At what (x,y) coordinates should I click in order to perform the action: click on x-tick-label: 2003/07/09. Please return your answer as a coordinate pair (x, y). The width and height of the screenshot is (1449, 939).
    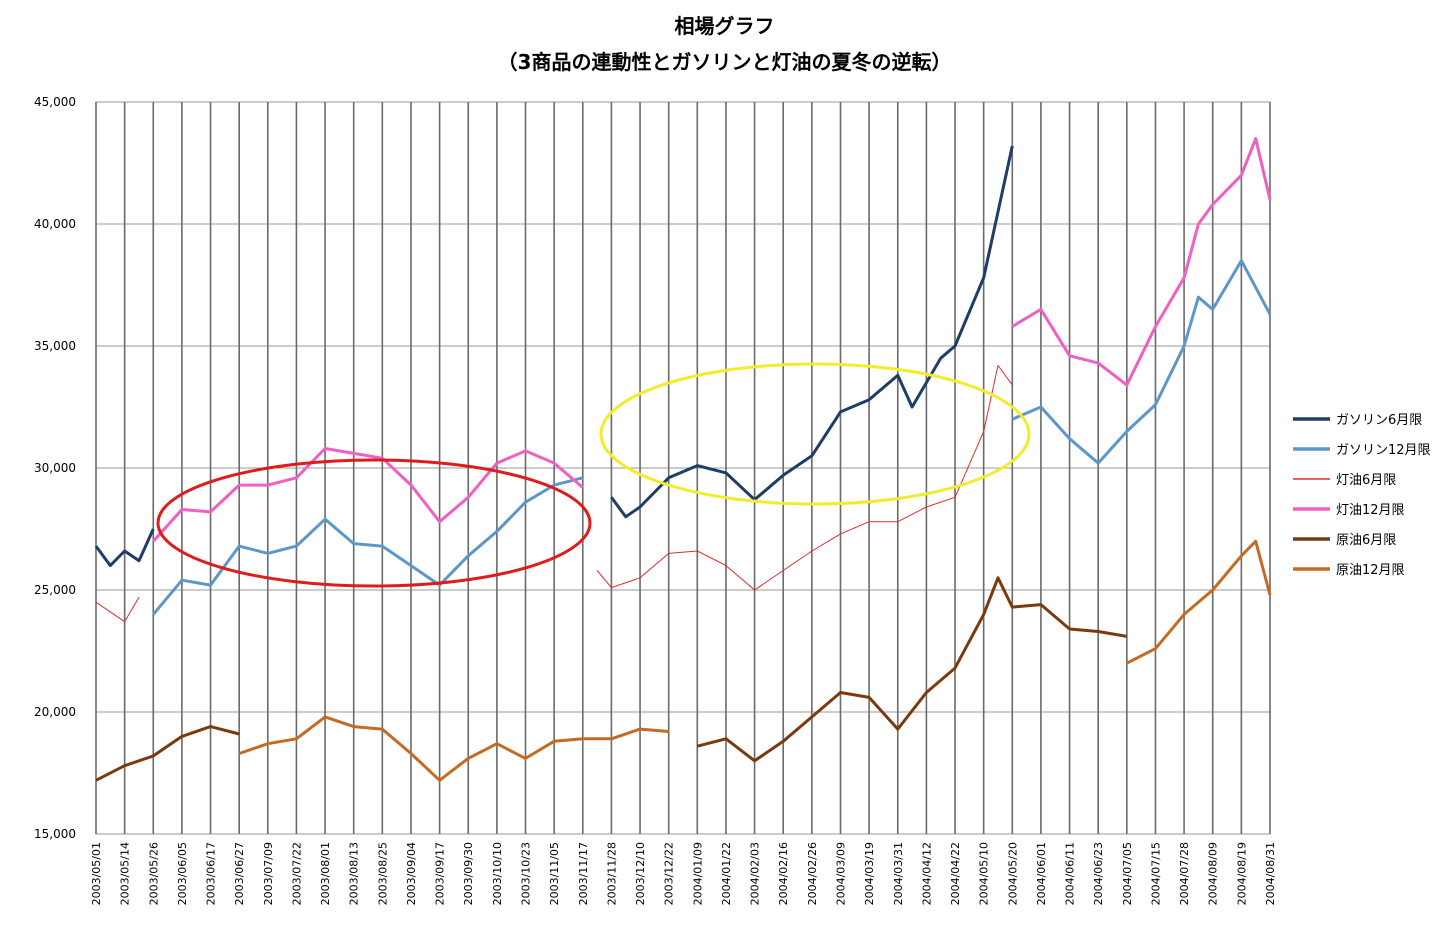
    Looking at the image, I should click on (268, 873).